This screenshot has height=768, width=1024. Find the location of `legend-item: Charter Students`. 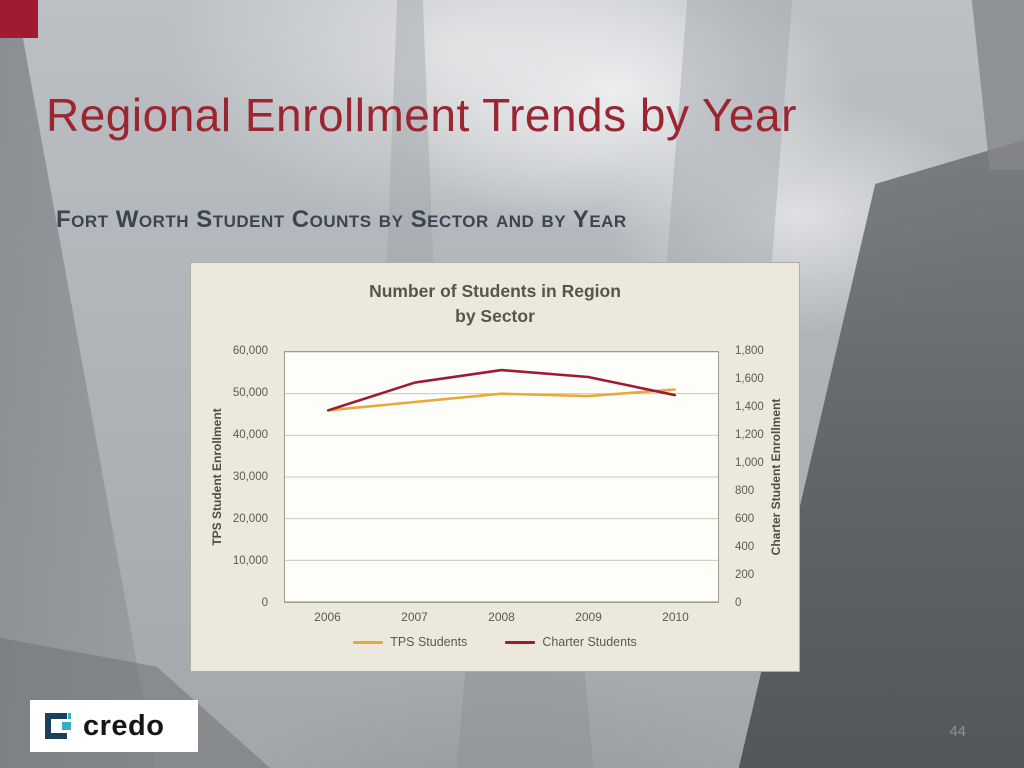

legend-item: Charter Students is located at coordinates (571, 642).